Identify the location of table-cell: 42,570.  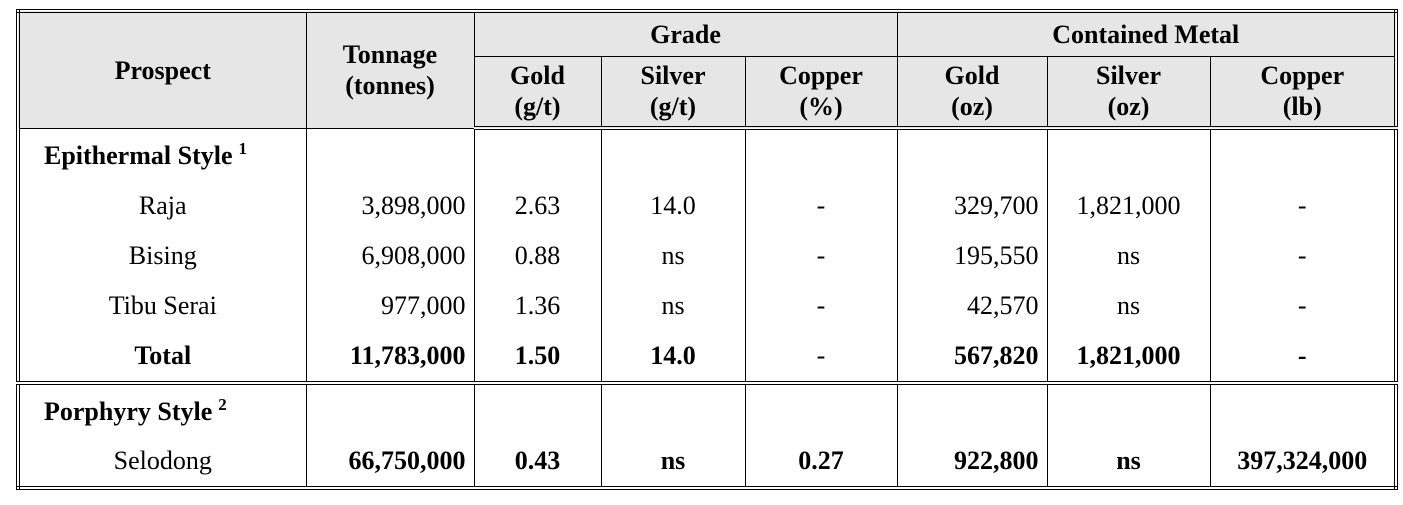
(972, 306).